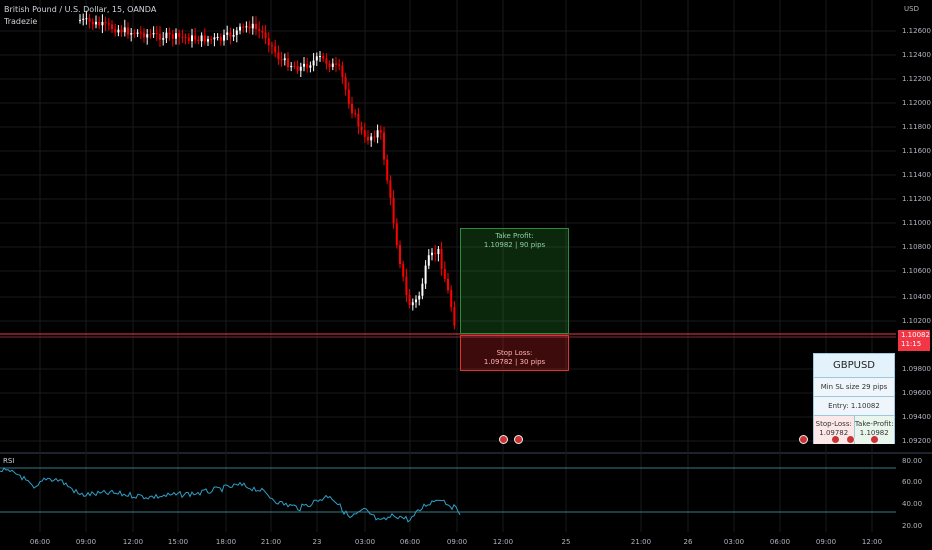  I want to click on take-profit-zone: Take Profit: 1.10982 | 90 pips, so click(514, 281).